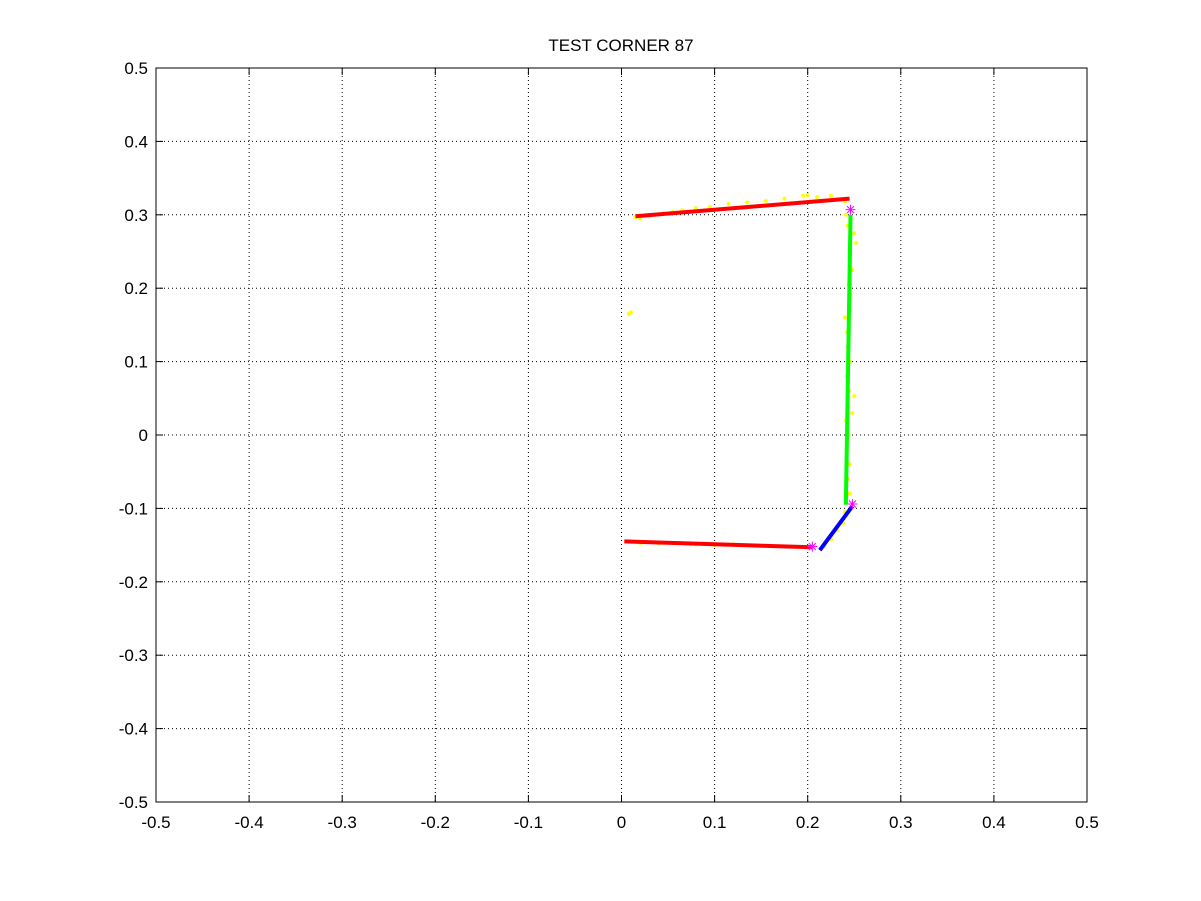  I want to click on y-tick-label: 0.5, so click(136, 68).